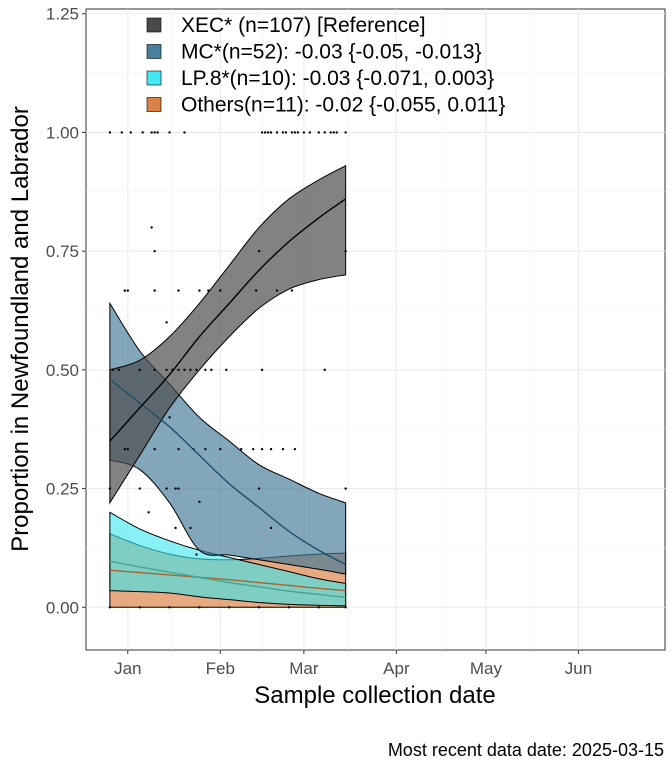  What do you see at coordinates (228, 320) in the screenshot?
I see `fit-line-xec-` at bounding box center [228, 320].